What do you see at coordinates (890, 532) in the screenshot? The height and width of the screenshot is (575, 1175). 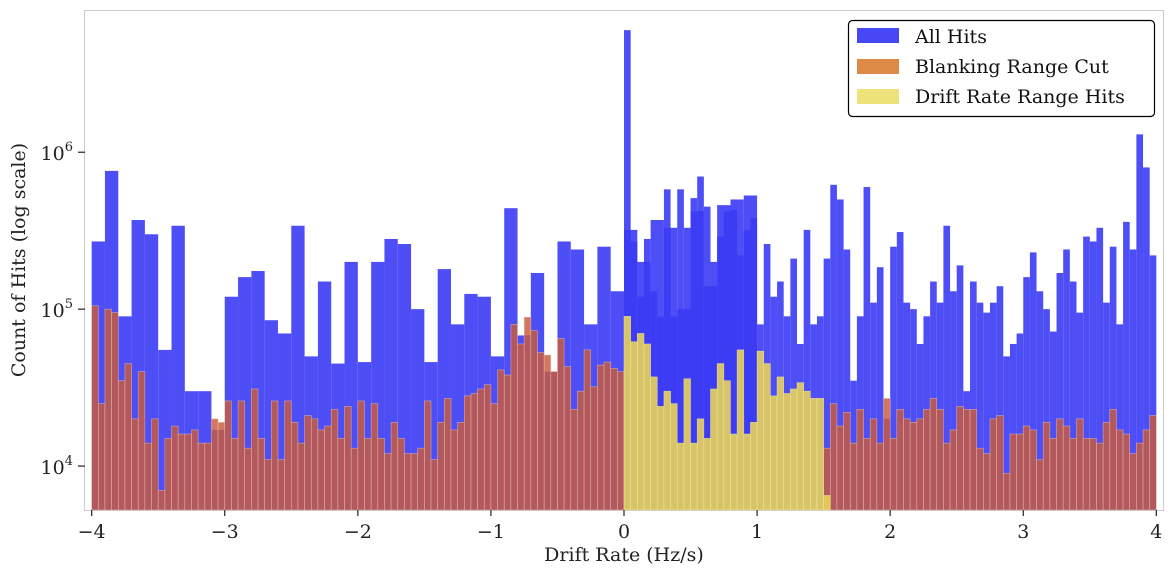 I see `x-tick-label: 2` at bounding box center [890, 532].